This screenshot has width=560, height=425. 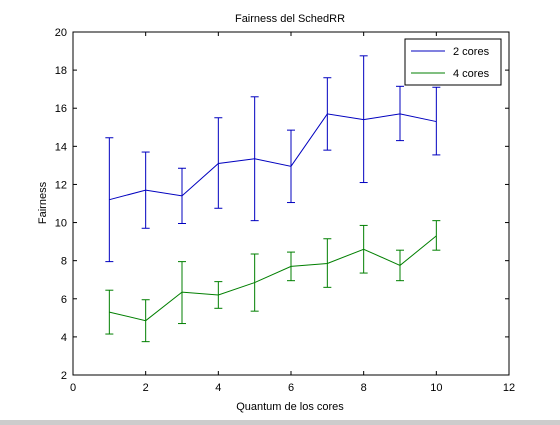 What do you see at coordinates (61, 71) in the screenshot?
I see `y-tick-label: 18` at bounding box center [61, 71].